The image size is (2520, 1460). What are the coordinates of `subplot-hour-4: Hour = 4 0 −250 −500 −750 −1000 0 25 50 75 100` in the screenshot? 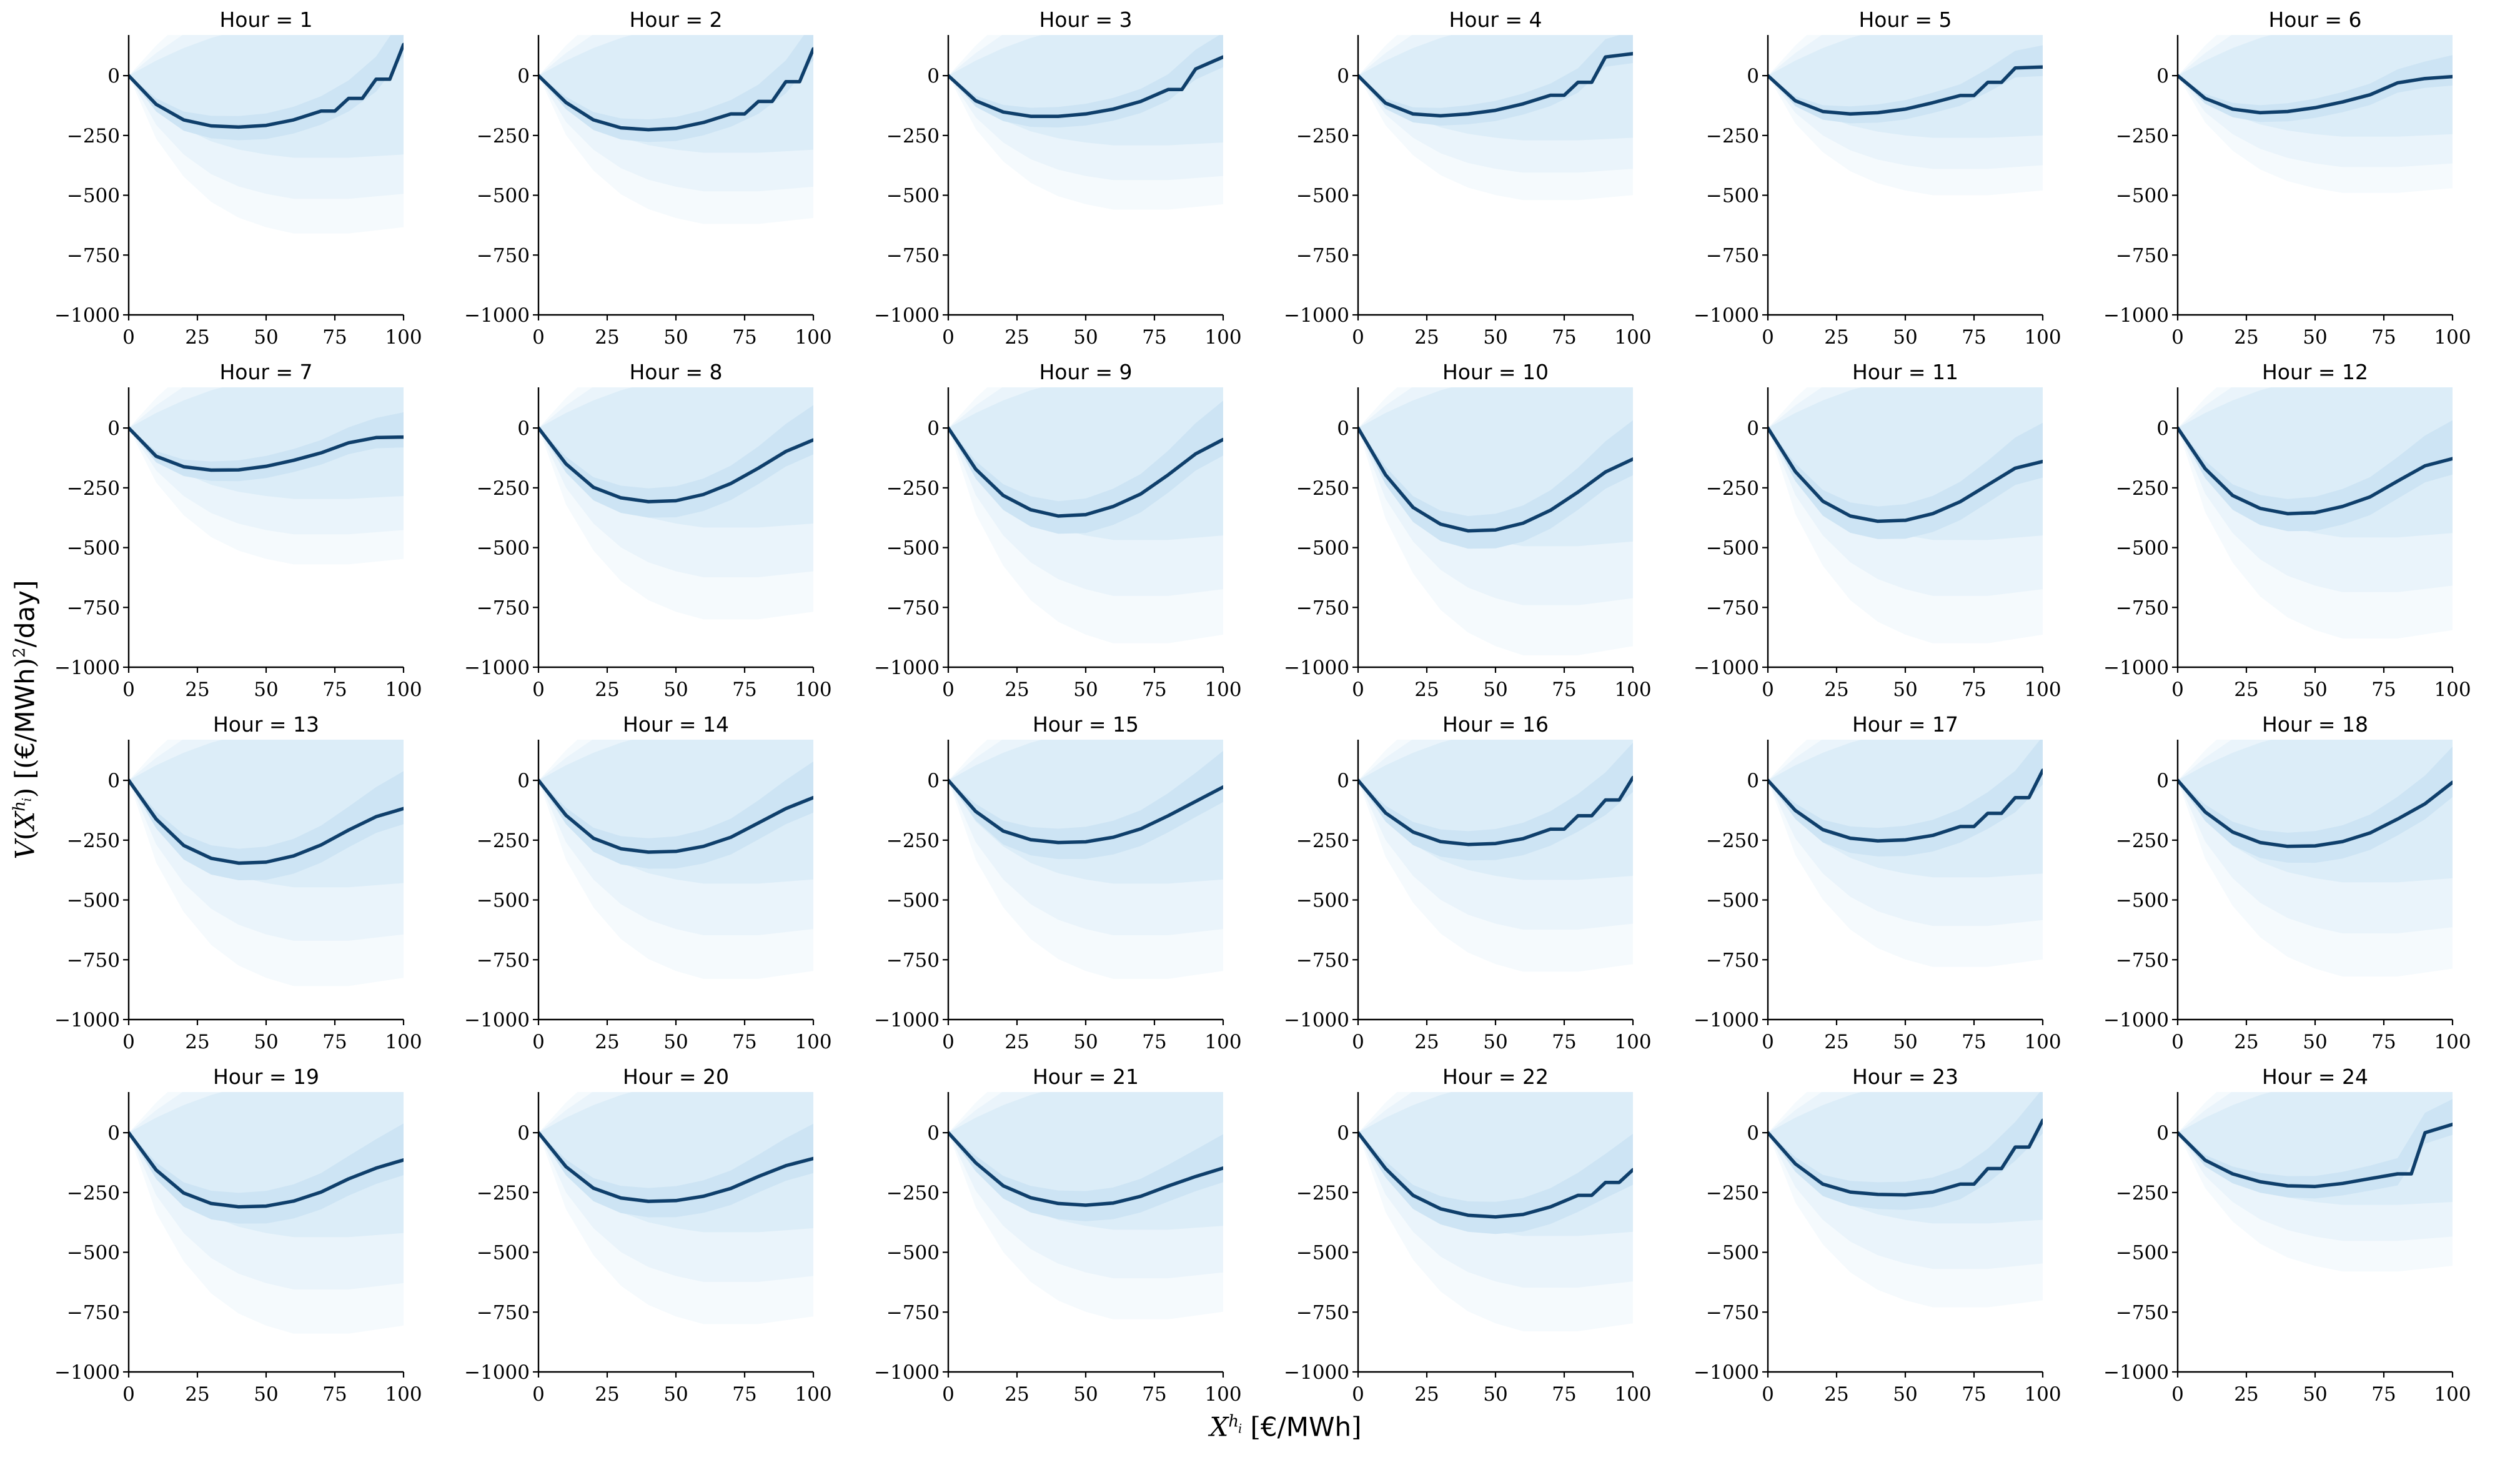 It's located at (1491, 178).